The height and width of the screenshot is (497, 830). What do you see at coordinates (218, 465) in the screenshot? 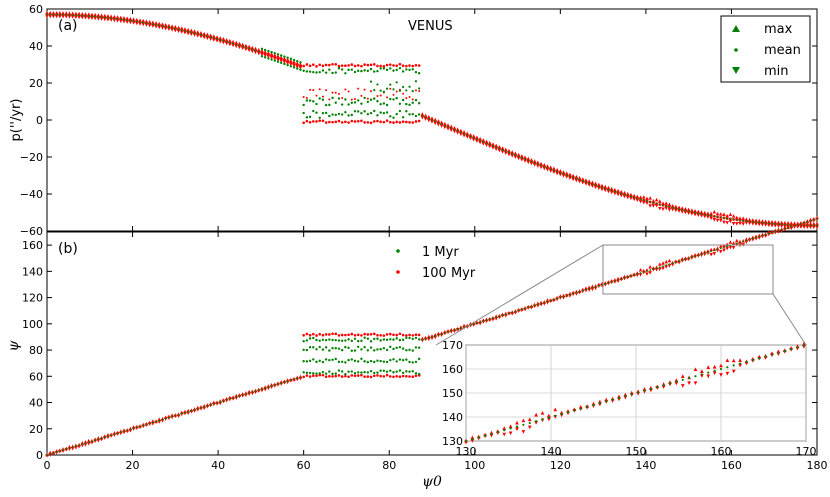
I see `b-xtick-label: 40` at bounding box center [218, 465].